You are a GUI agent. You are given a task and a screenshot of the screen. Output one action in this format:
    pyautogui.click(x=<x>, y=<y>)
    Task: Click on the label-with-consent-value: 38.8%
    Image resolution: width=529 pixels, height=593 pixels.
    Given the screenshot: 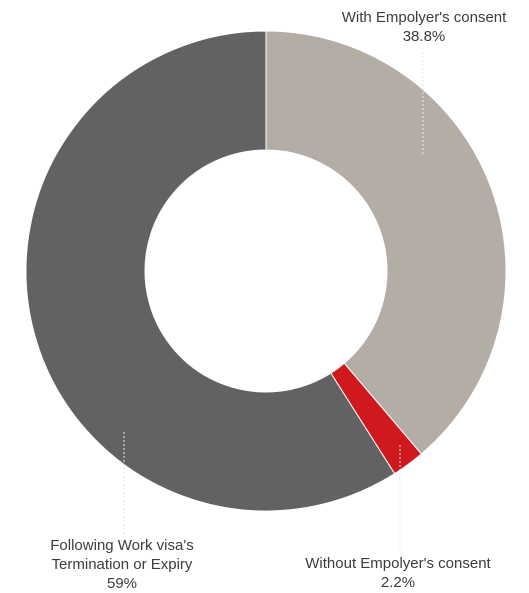 What is the action you would take?
    pyautogui.click(x=424, y=36)
    